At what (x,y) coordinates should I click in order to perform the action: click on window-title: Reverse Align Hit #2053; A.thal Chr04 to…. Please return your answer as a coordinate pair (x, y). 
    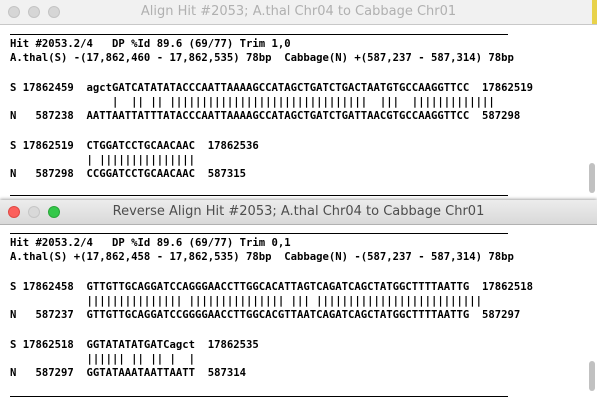
    Looking at the image, I should click on (298, 211).